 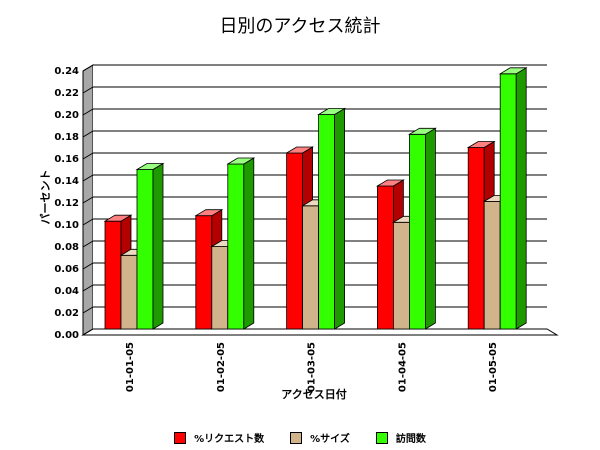 What do you see at coordinates (330, 439) in the screenshot?
I see `legend-label: %サイズ` at bounding box center [330, 439].